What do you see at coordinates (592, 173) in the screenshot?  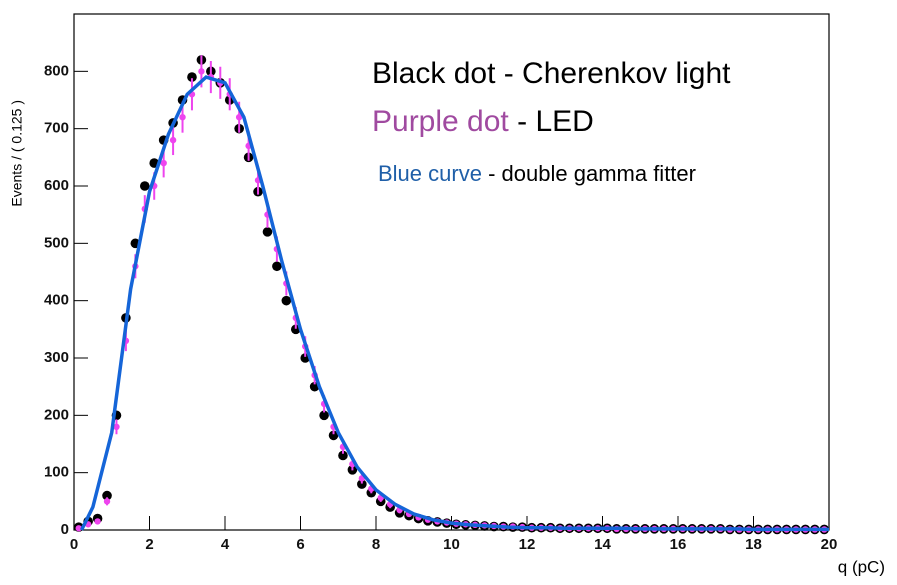 I see `annotation-text: - double gamma fitter` at bounding box center [592, 173].